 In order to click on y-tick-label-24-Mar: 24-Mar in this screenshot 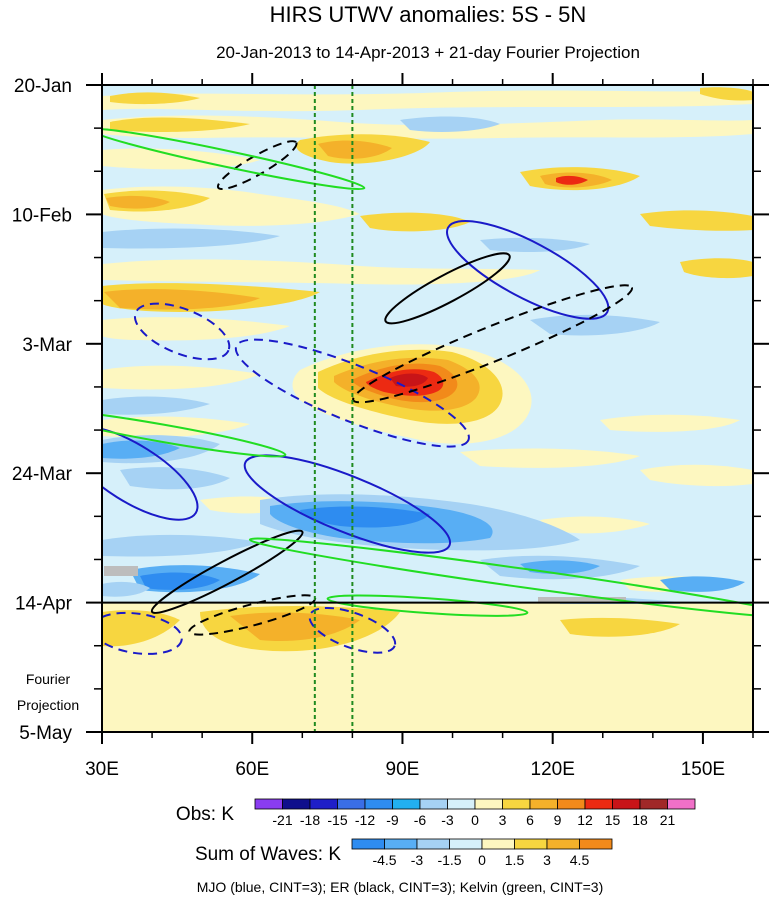, I will do `click(42, 474)`.